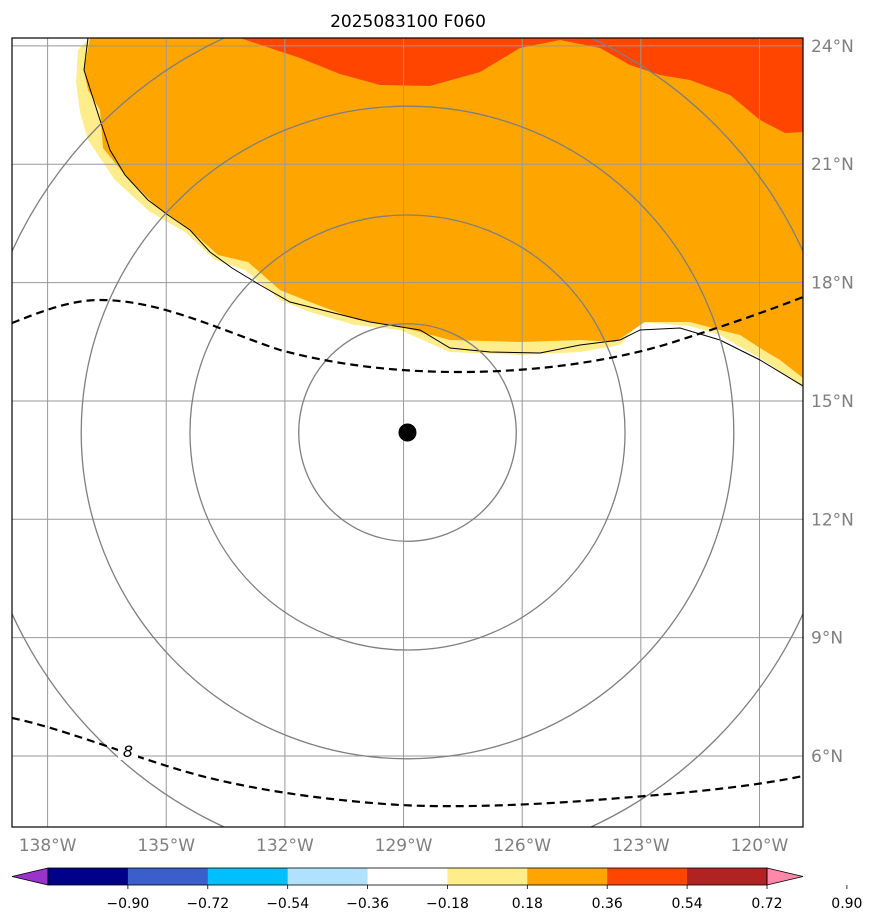  I want to click on colorbar-tick-label: 0.54, so click(687, 904).